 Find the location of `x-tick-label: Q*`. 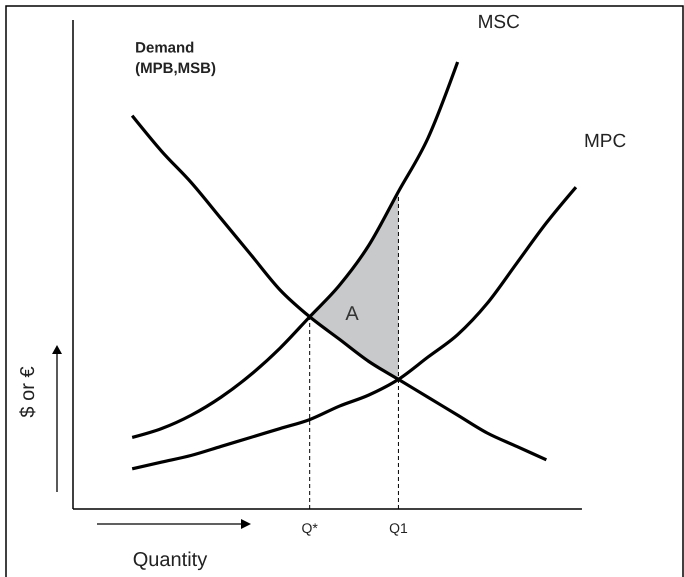

x-tick-label: Q* is located at coordinates (310, 528).